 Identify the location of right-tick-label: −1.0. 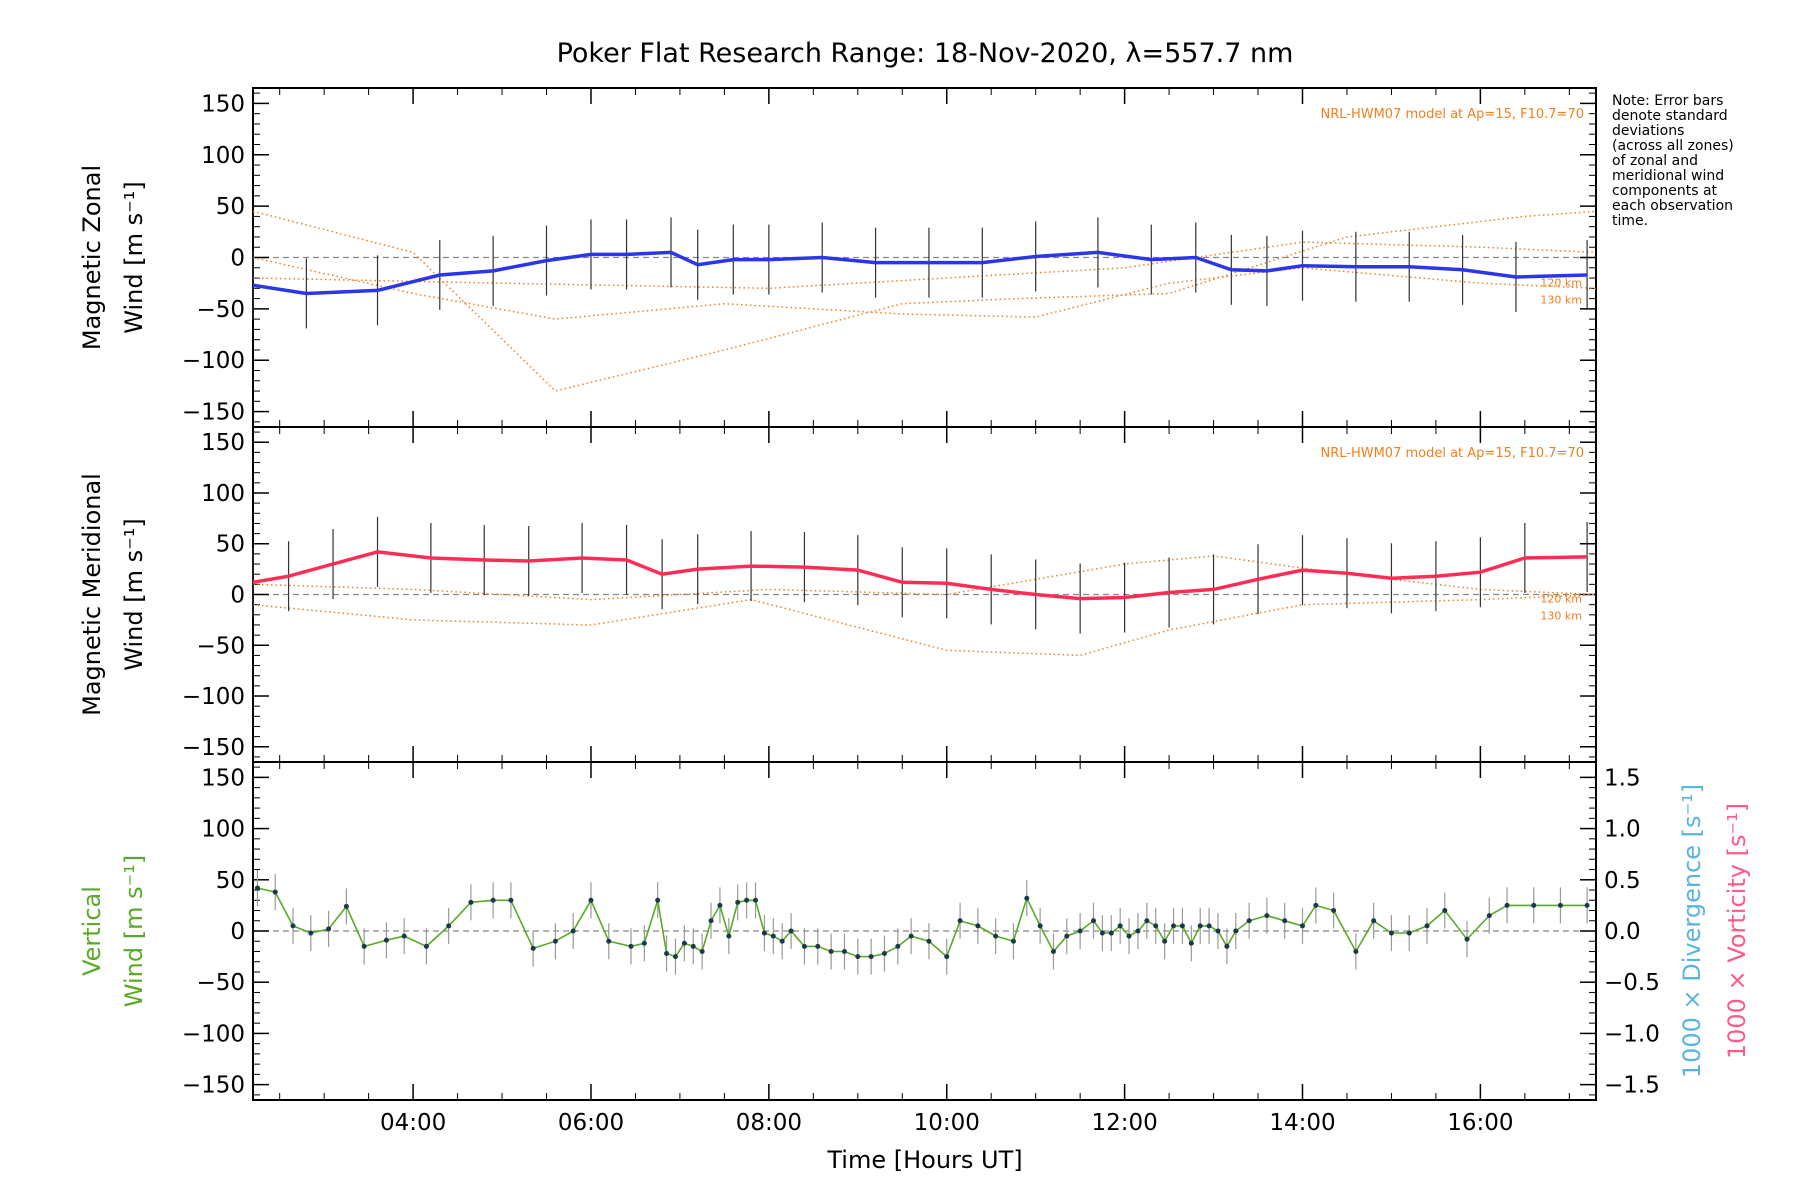
(1632, 1034).